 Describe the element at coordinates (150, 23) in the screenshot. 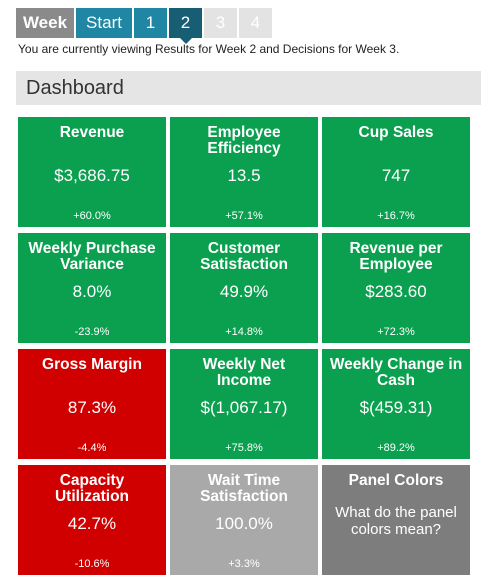

I see `week-1-button: 1` at that location.